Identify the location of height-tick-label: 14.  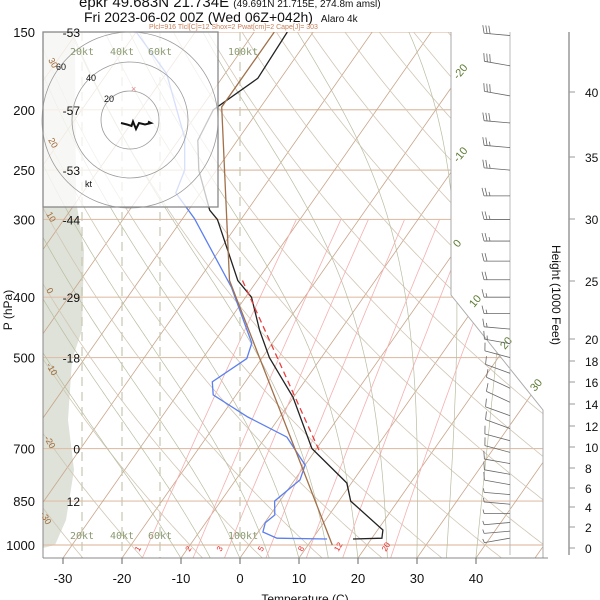
(592, 405).